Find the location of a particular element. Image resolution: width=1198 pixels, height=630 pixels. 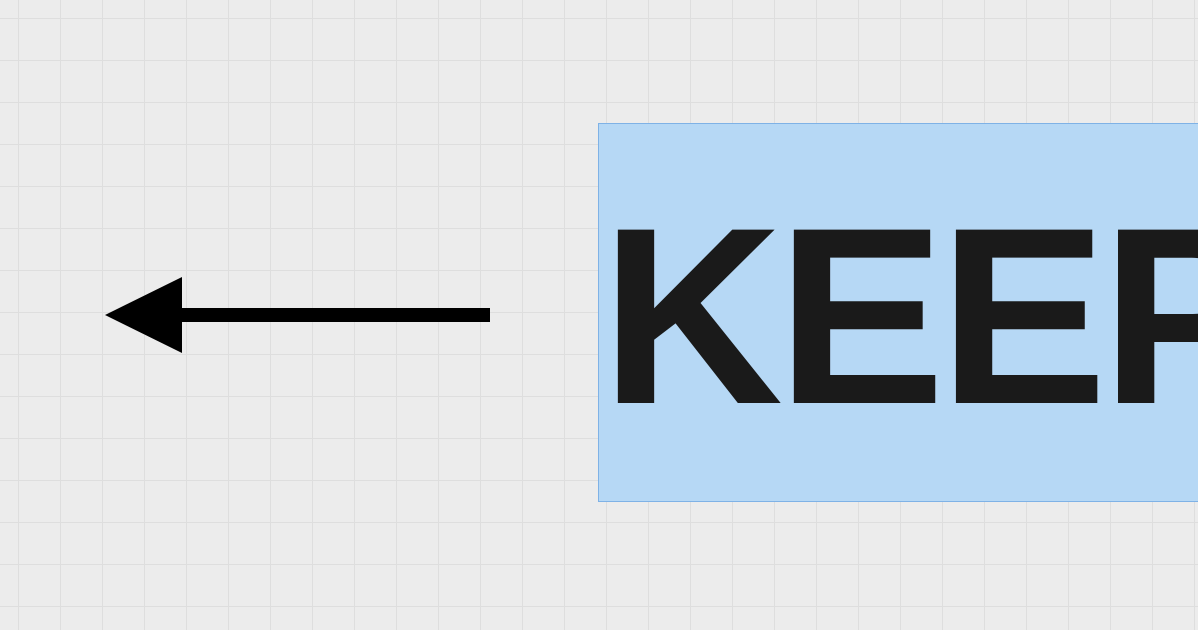

arrow-left-icon is located at coordinates (300, 315).